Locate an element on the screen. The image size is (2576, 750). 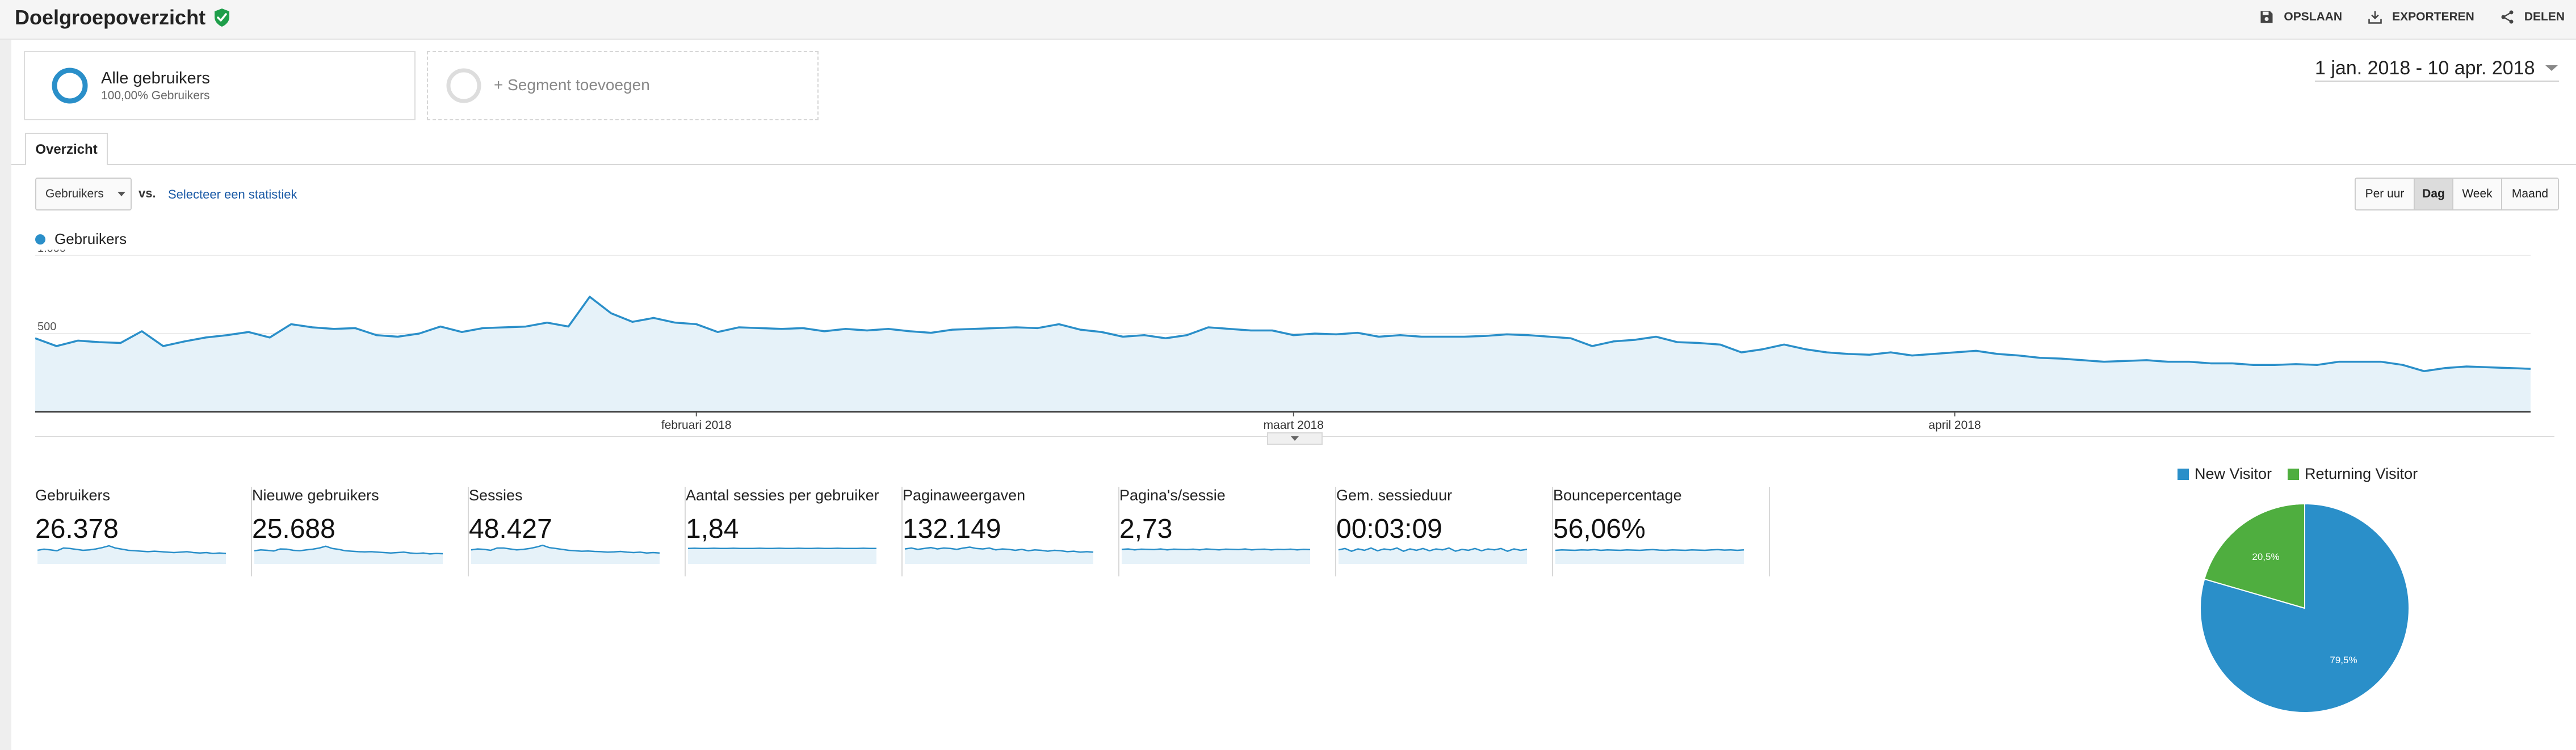
pie-slice-label: 79,5% is located at coordinates (2344, 660).